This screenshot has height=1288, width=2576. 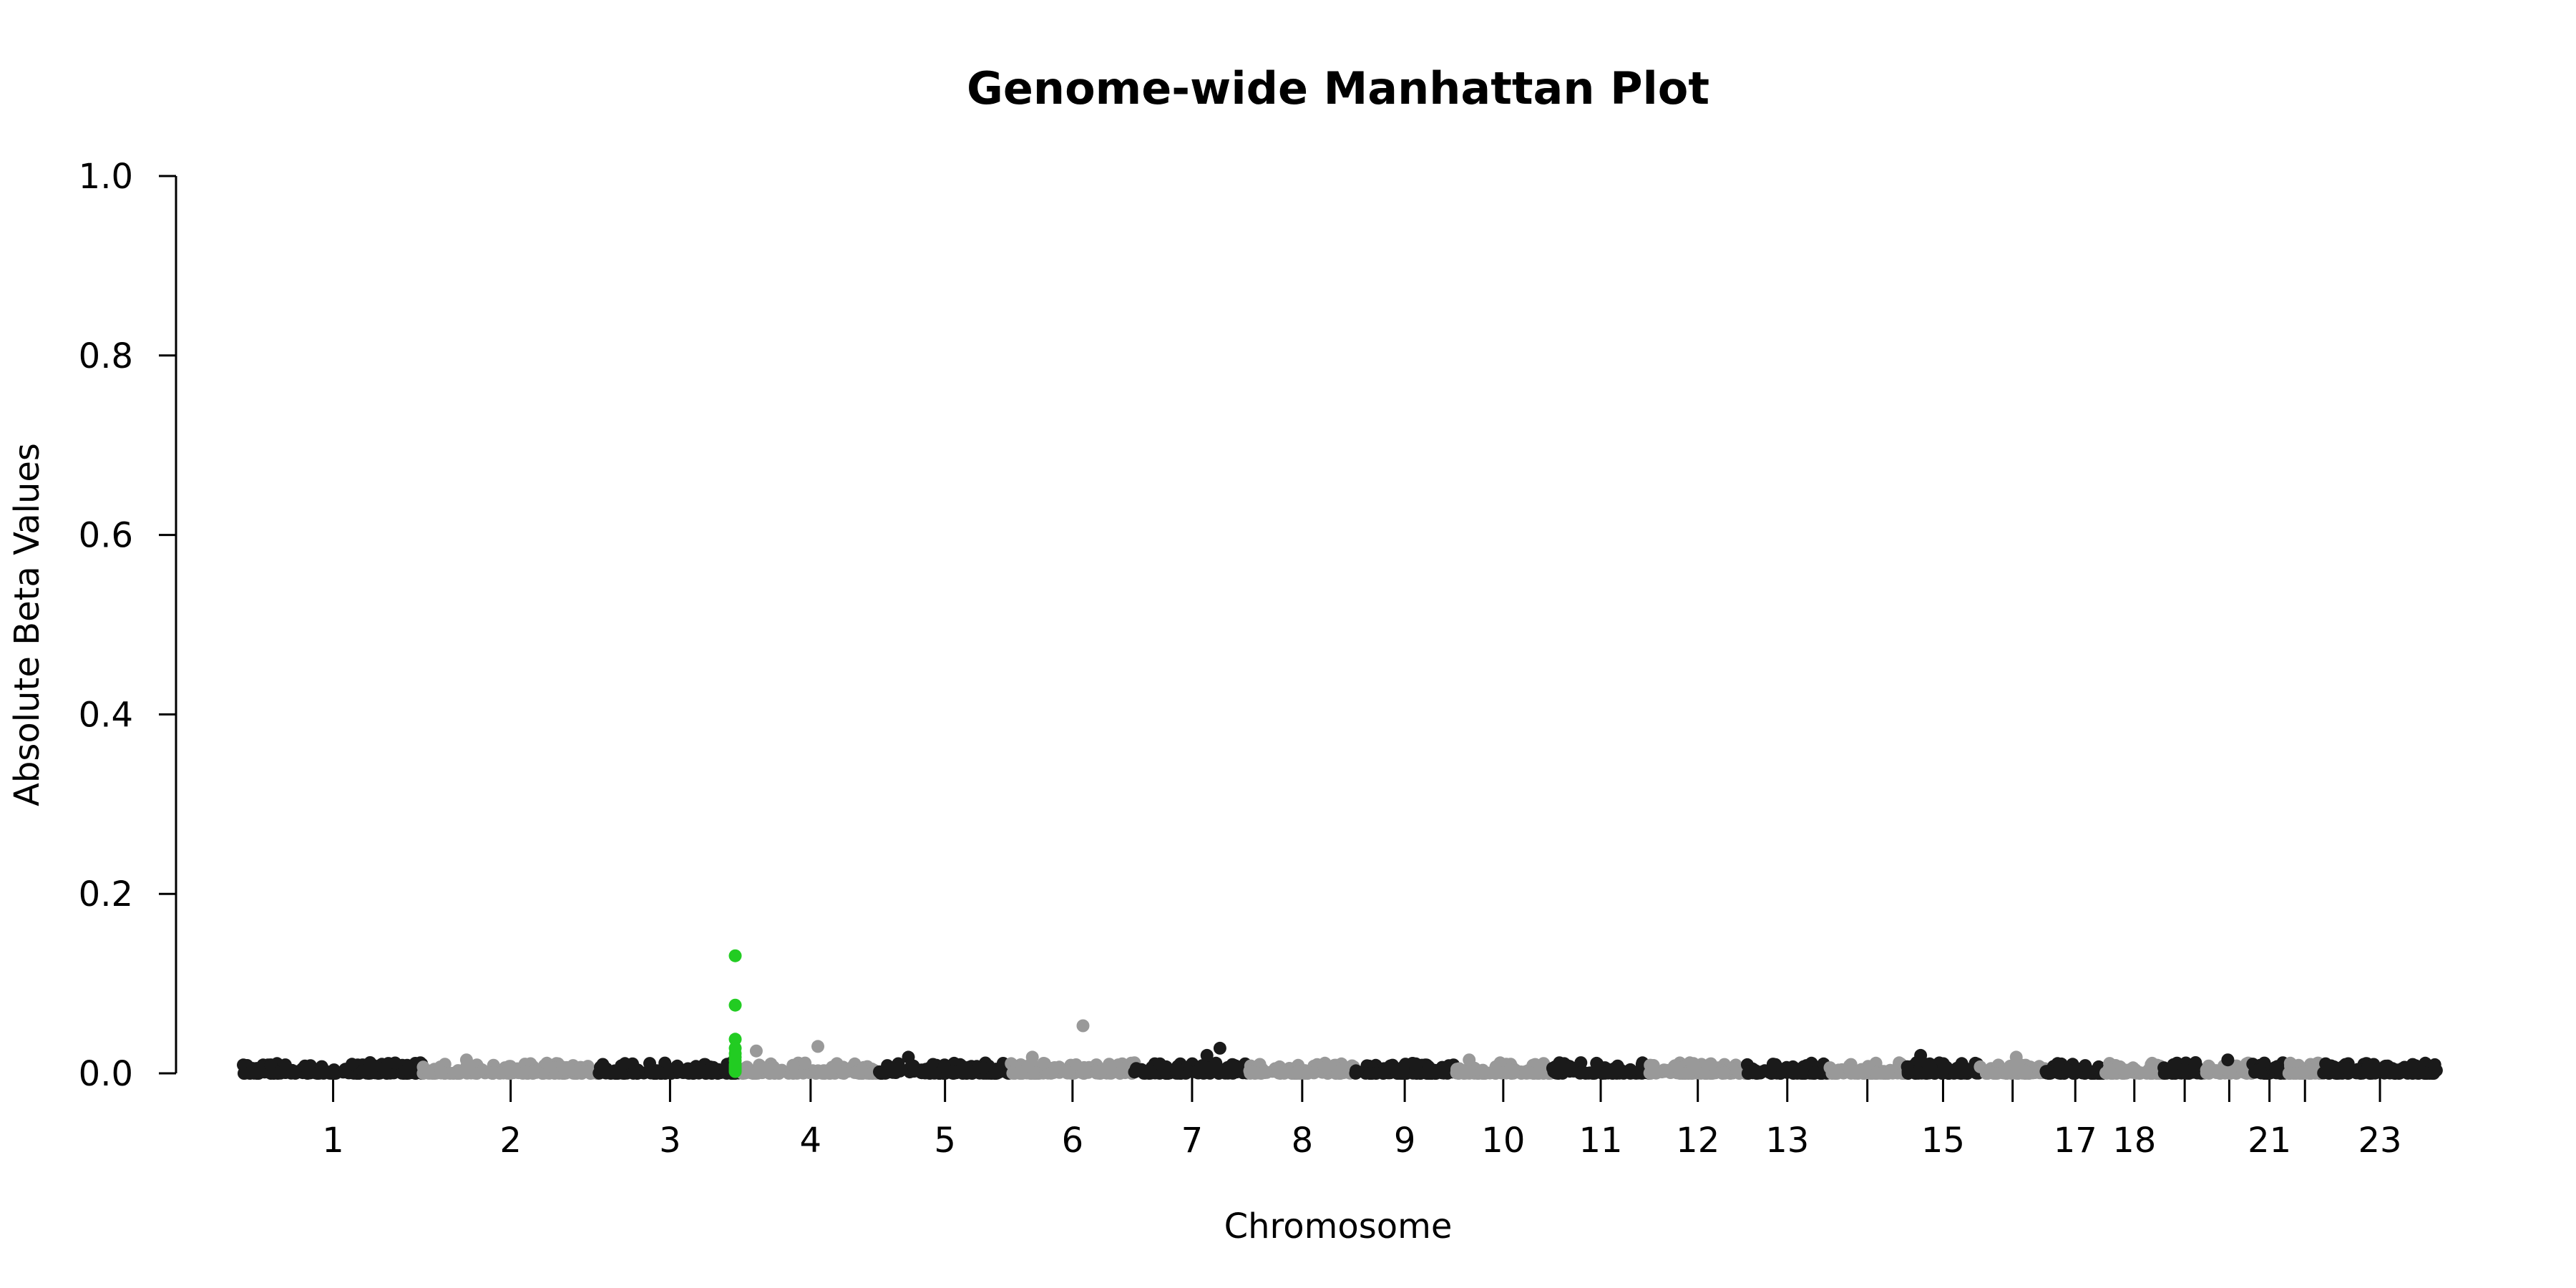 I want to click on x-tick-label: 23, so click(x=2379, y=1141).